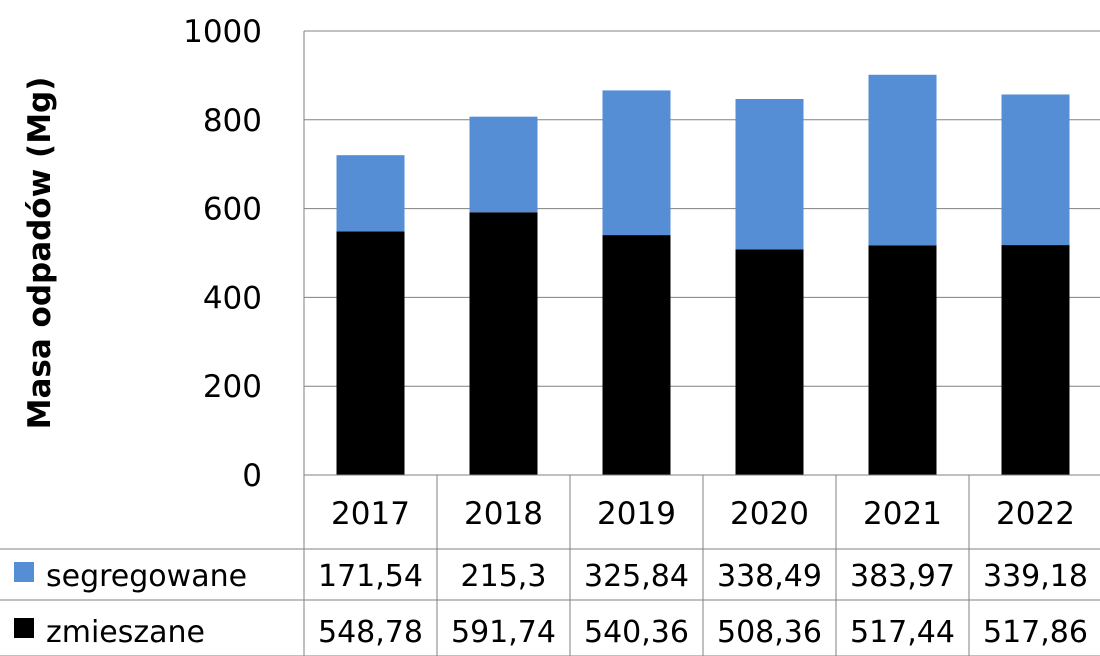 Image resolution: width=1100 pixels, height=656 pixels. I want to click on y-axis-label: Masa odpadów (Mg), so click(40, 253).